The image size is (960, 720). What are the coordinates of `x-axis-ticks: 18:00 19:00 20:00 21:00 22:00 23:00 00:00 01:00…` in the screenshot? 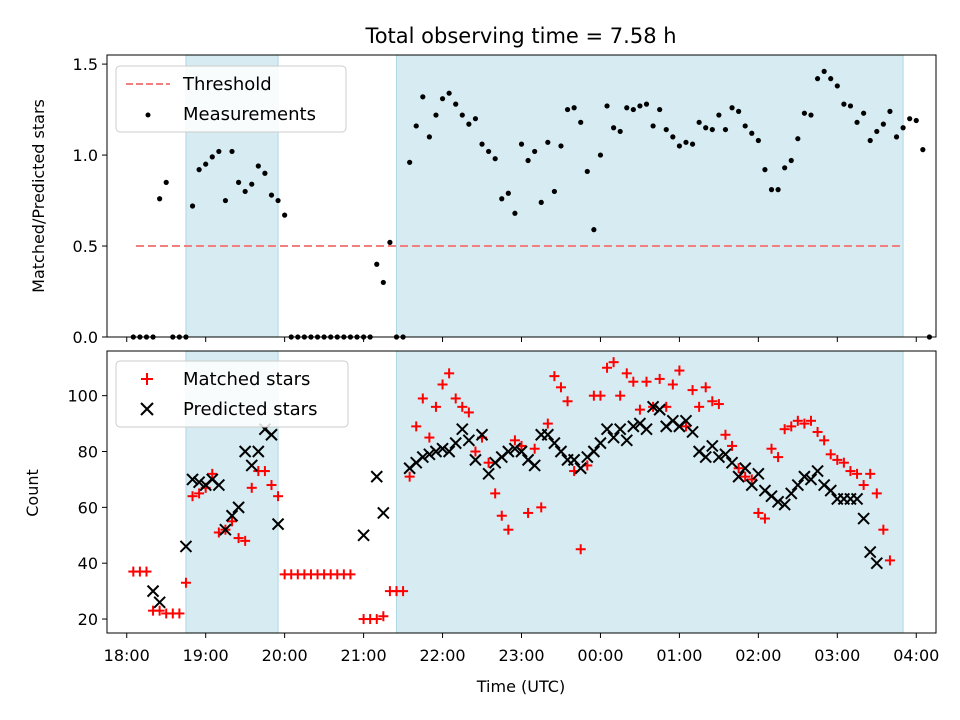 It's located at (521, 649).